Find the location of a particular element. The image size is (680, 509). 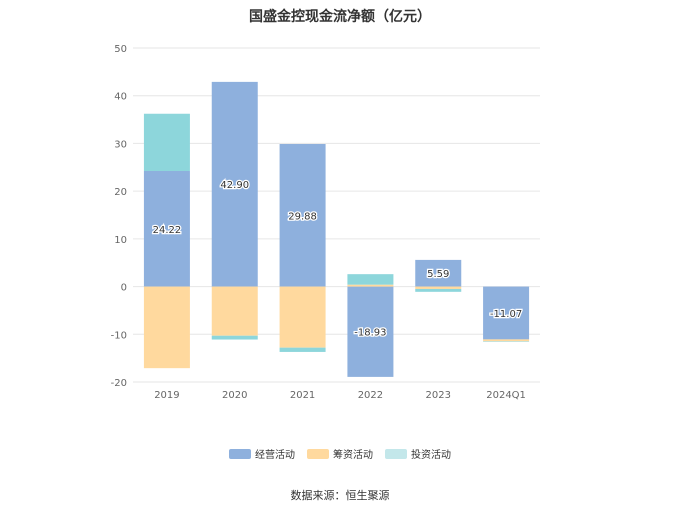

data-label: 42.90 is located at coordinates (234, 185).